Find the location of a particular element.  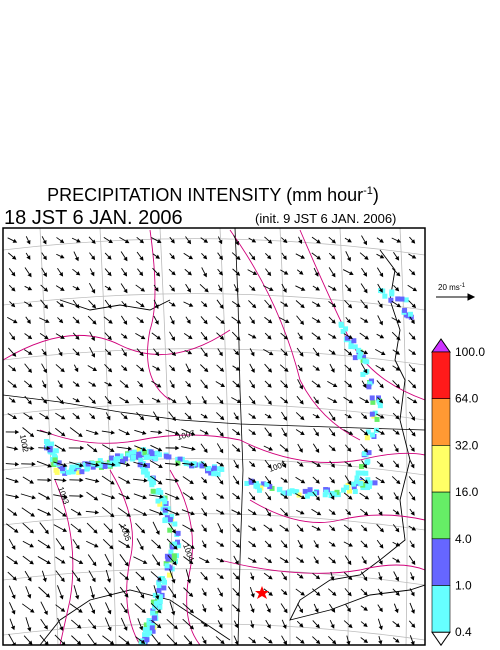

colorbar-label: 1.0 is located at coordinates (463, 586).